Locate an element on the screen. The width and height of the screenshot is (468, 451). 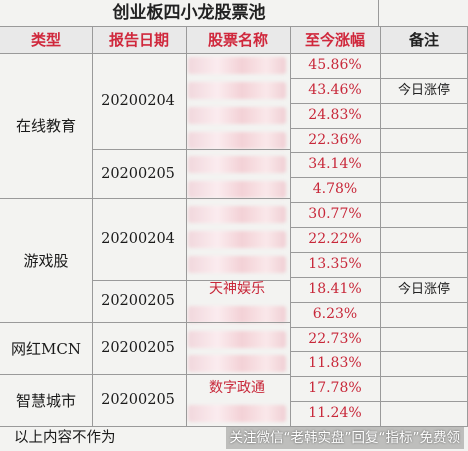
gain-value: 13.35% is located at coordinates (335, 264).